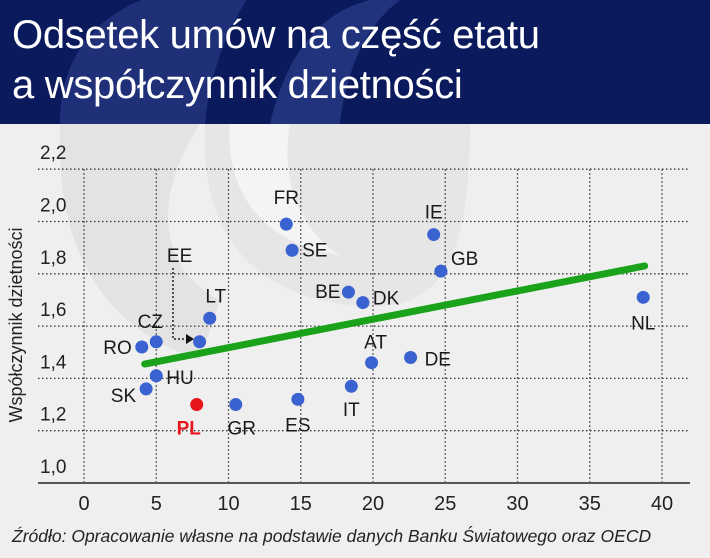 This screenshot has height=558, width=710. I want to click on data-point-dk: DK, so click(378, 299).